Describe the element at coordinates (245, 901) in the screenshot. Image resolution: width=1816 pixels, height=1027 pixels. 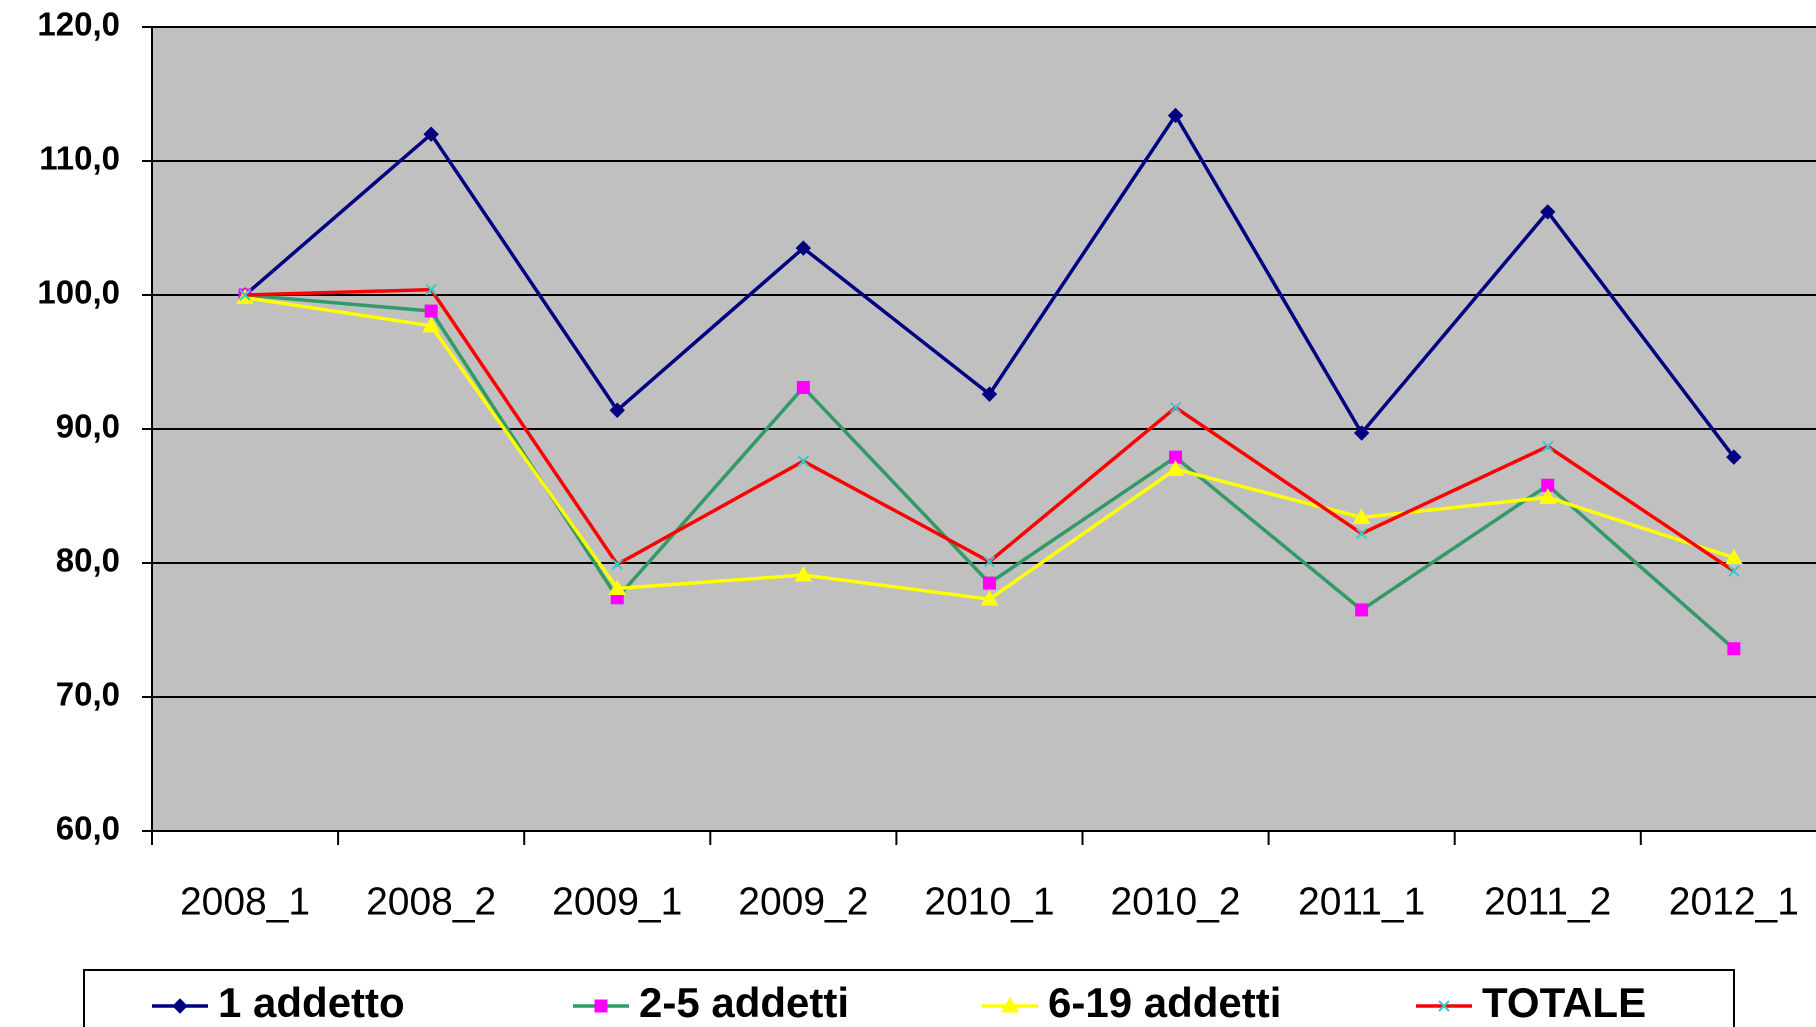
I see `x-tick-label: 2008_1` at that location.